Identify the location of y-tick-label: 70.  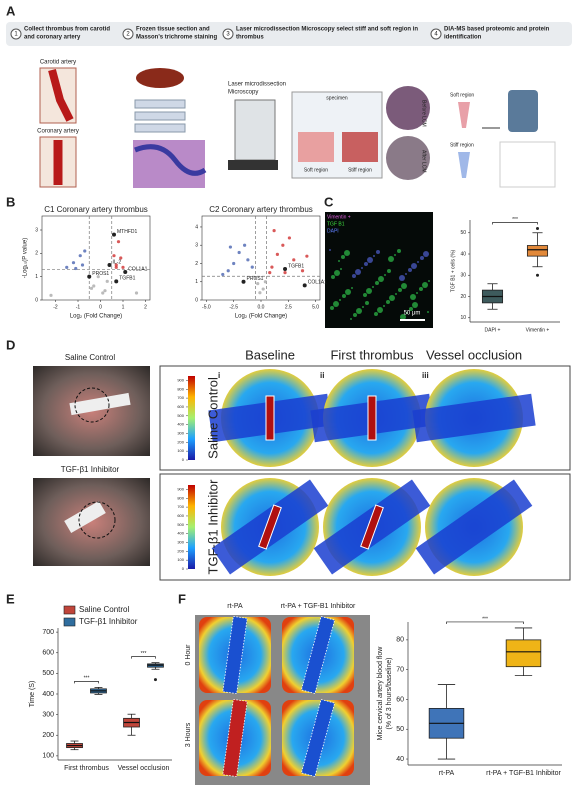
(400, 670).